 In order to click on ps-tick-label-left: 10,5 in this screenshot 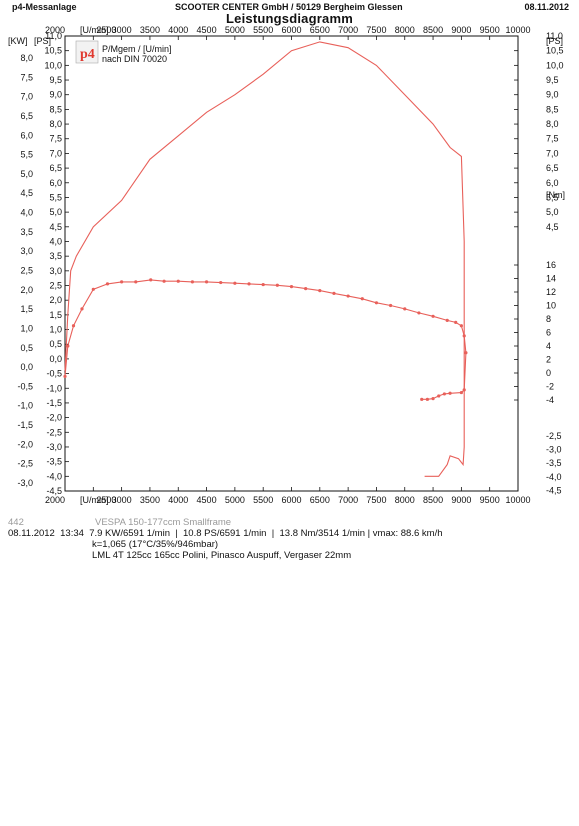, I will do `click(53, 51)`.